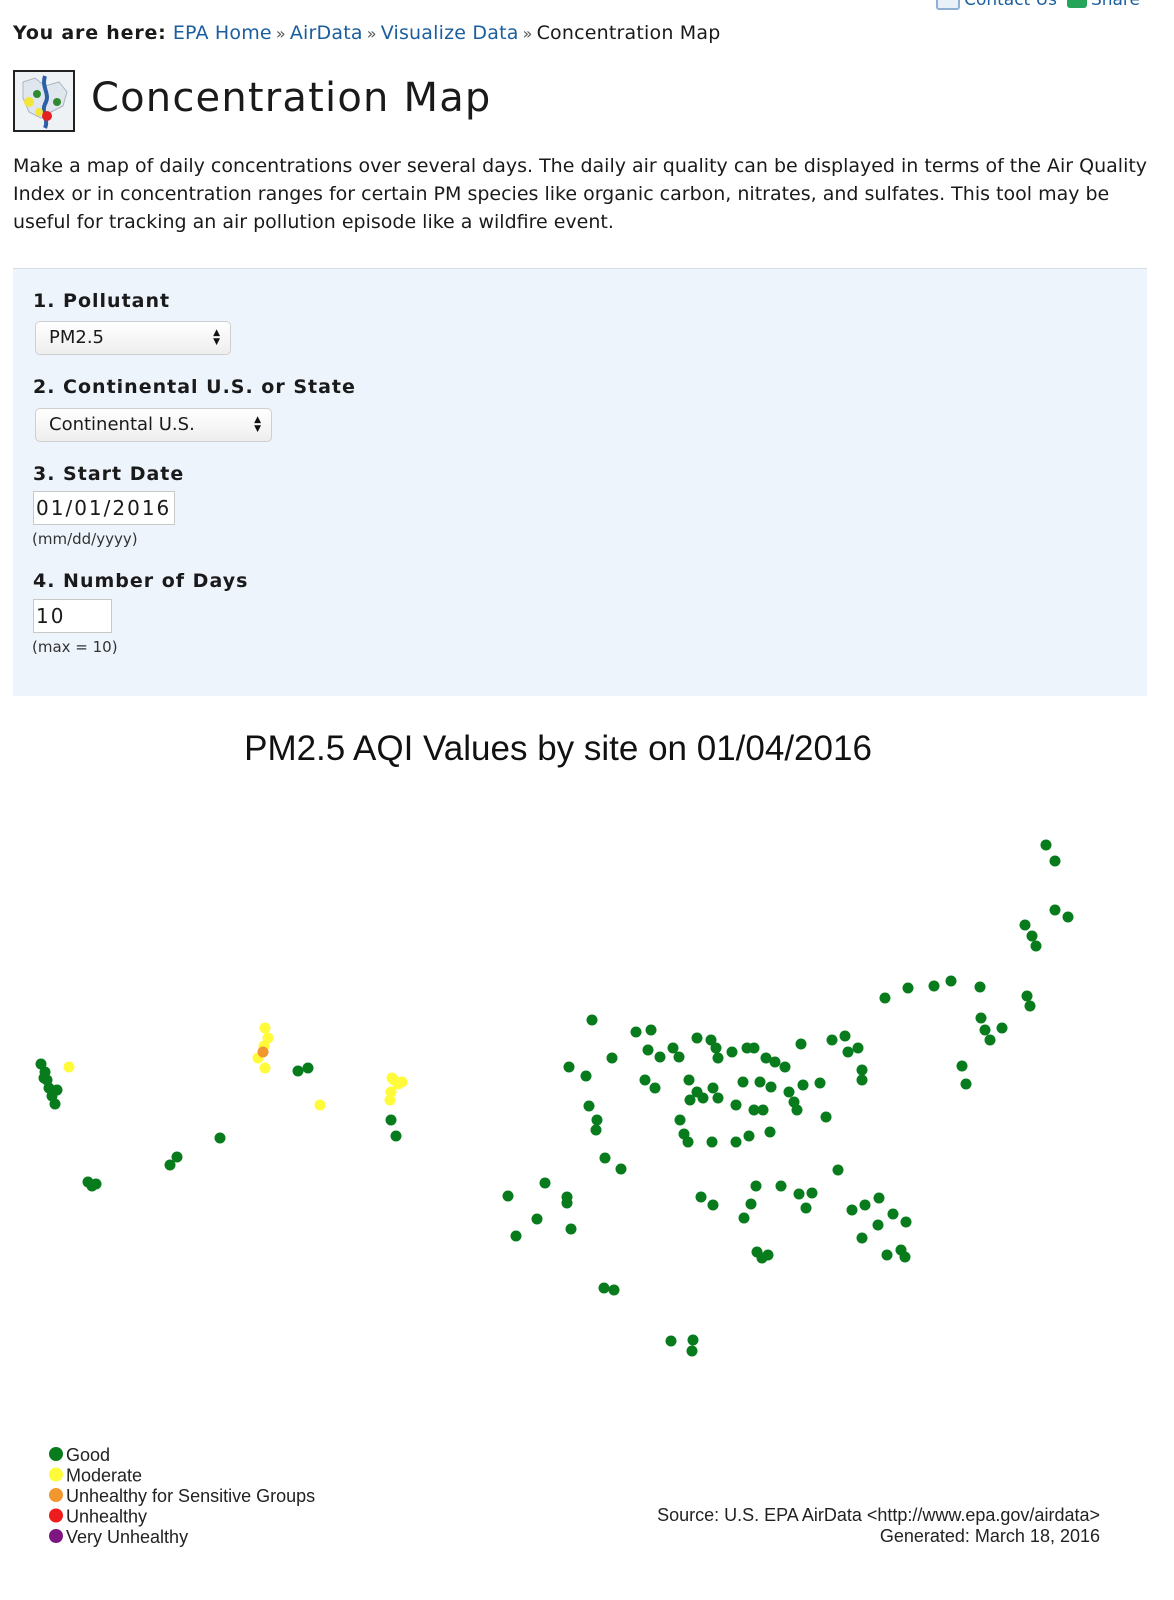 The width and height of the screenshot is (1174, 1600). Describe the element at coordinates (85, 539) in the screenshot. I see `start-date-hint: (mm/dd/yyyy)` at that location.